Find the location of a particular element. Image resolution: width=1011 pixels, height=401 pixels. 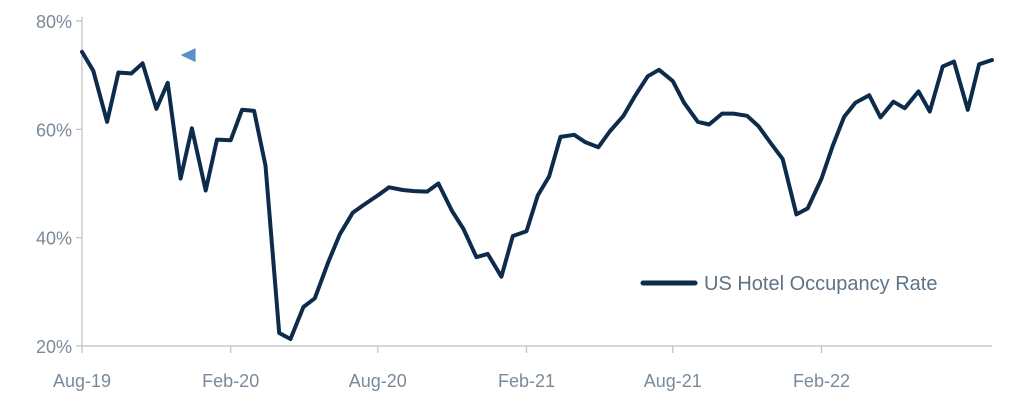

x-tick-label: Feb-20 is located at coordinates (230, 381).